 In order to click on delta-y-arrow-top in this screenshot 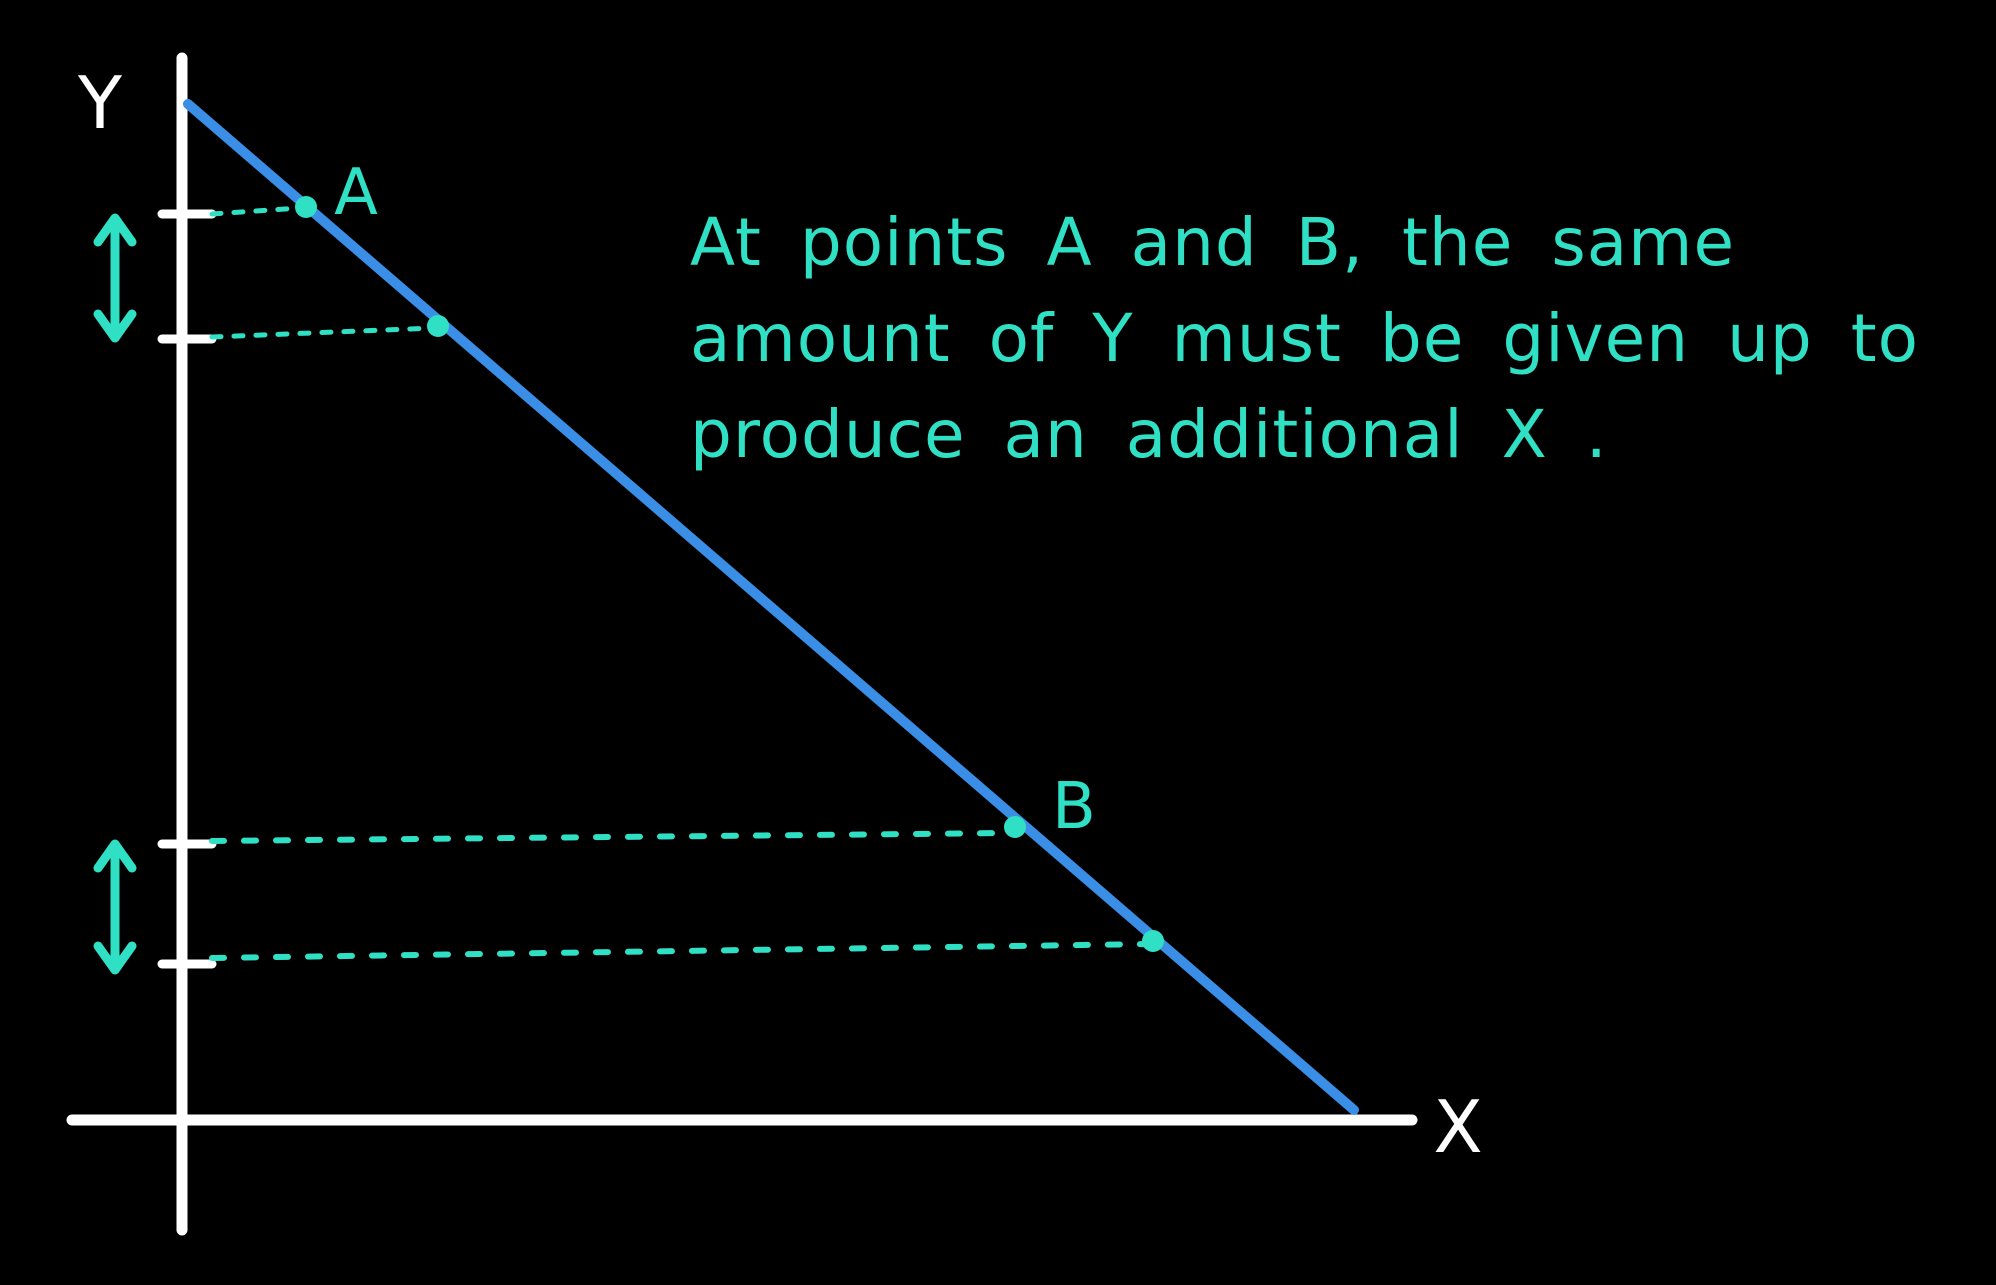, I will do `click(115, 278)`.